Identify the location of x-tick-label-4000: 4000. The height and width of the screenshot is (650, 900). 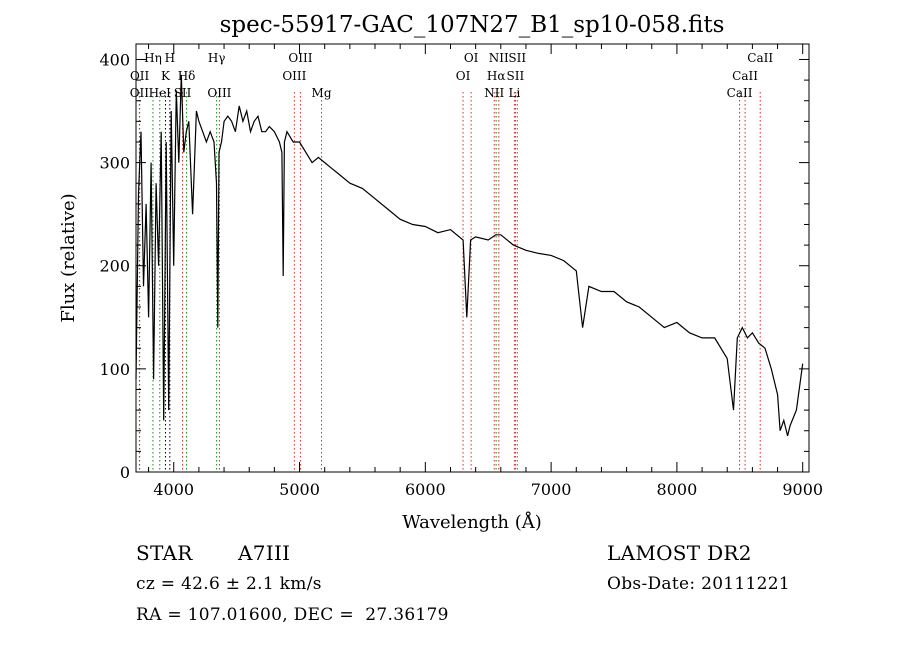
(173, 489).